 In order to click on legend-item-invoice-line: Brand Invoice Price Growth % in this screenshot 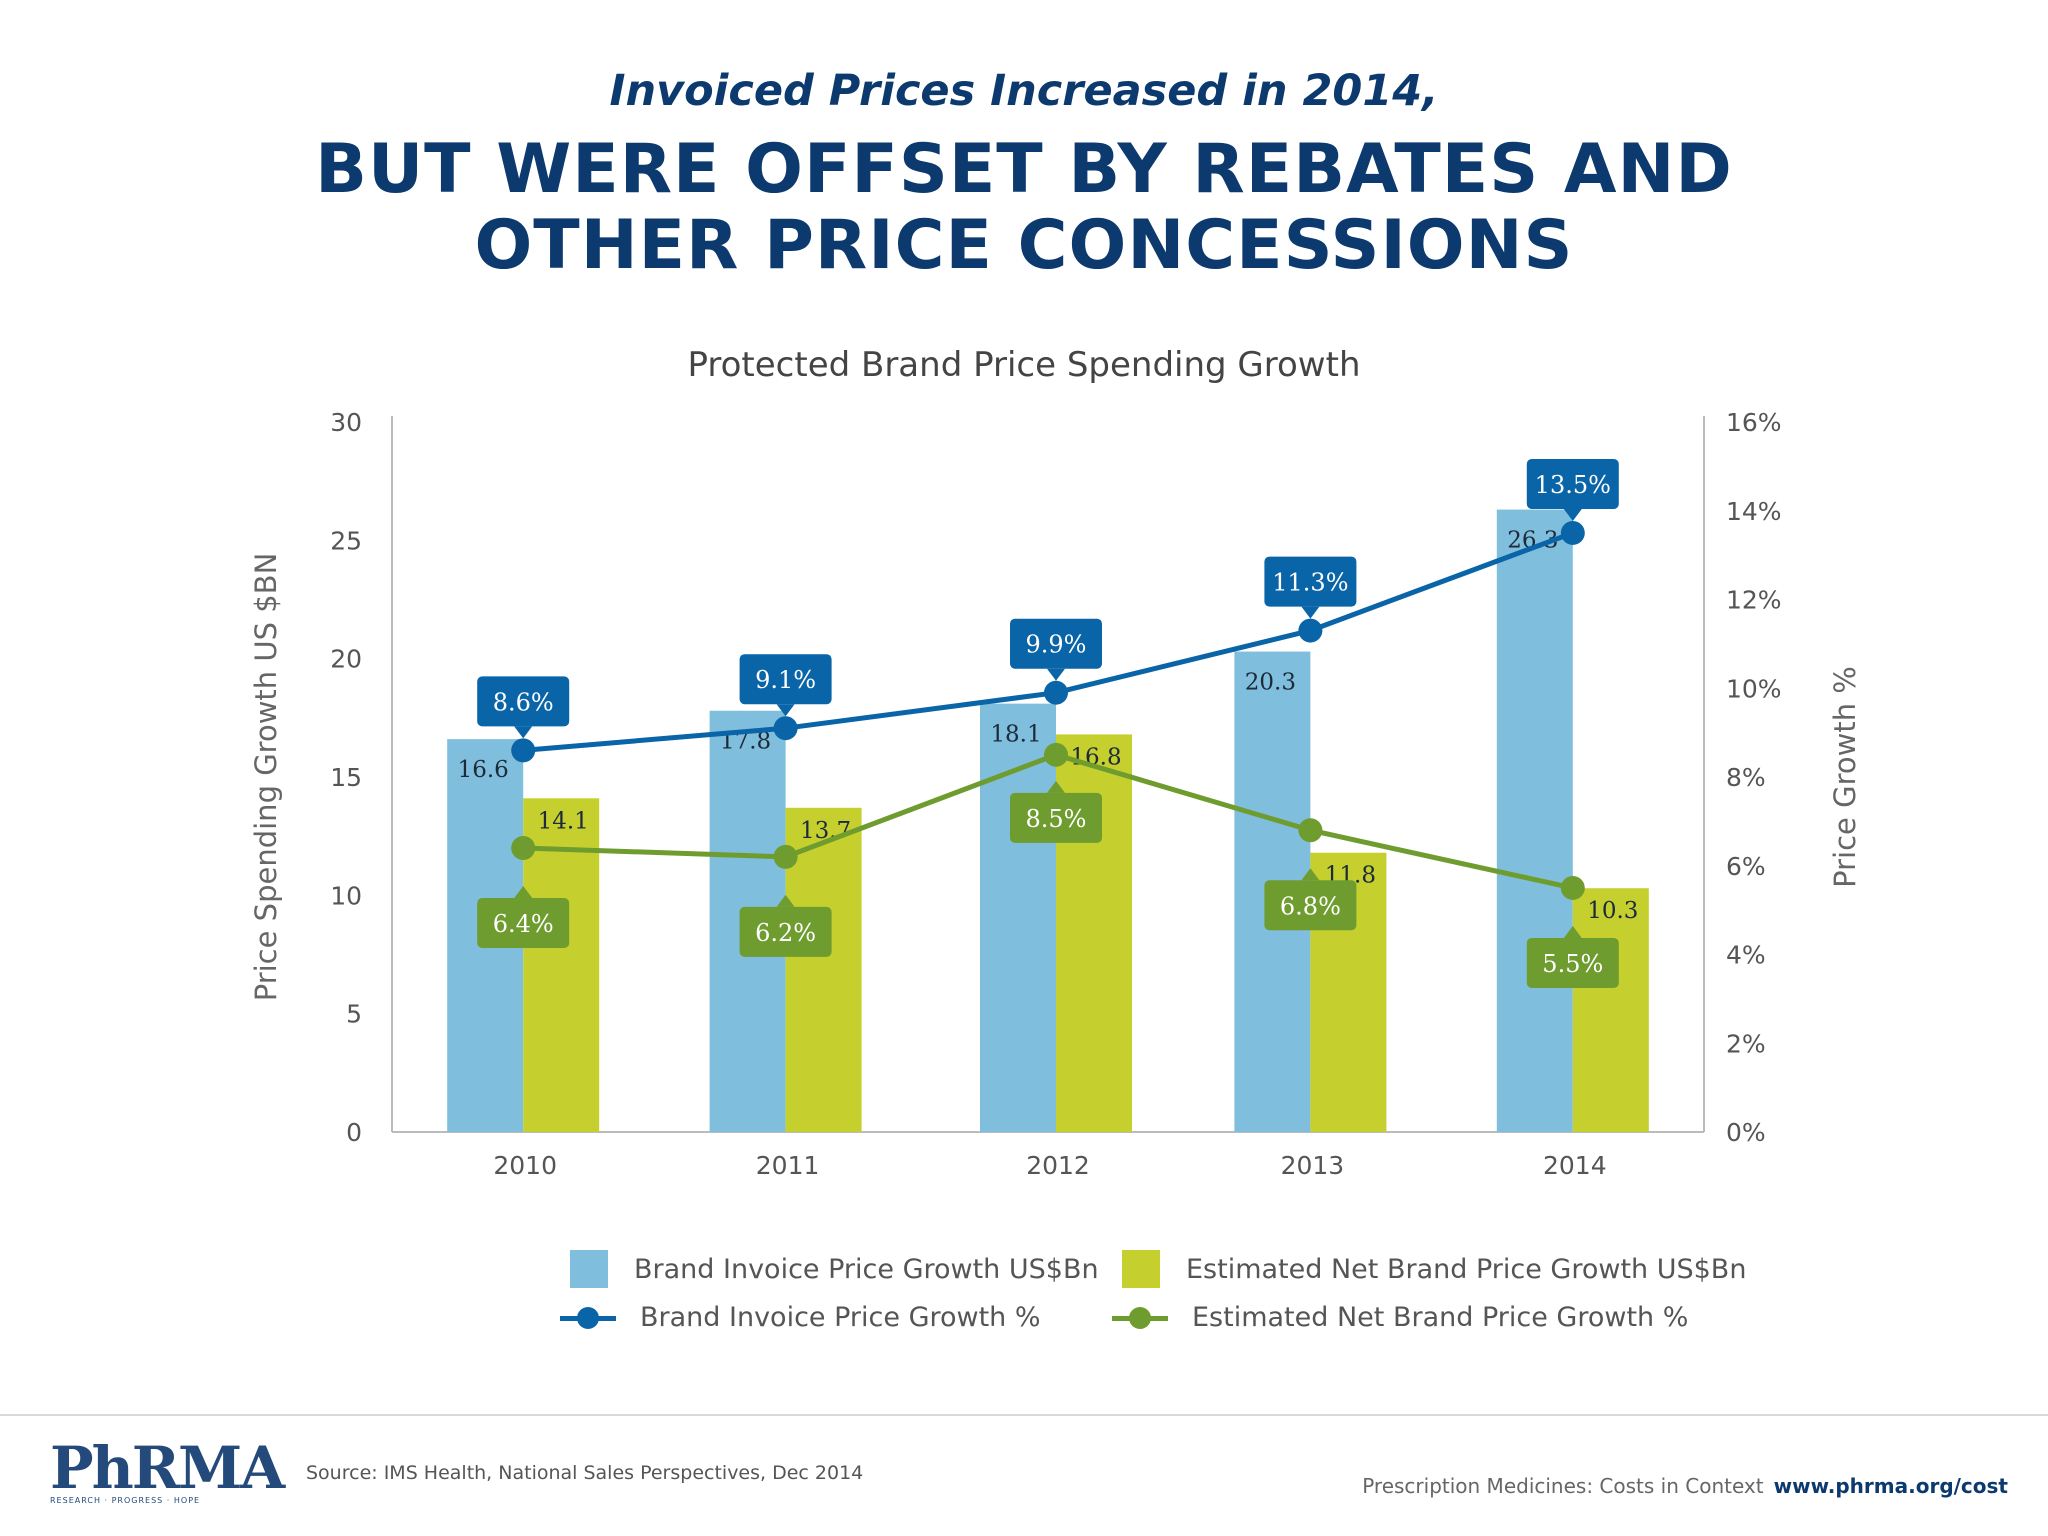, I will do `click(800, 1317)`.